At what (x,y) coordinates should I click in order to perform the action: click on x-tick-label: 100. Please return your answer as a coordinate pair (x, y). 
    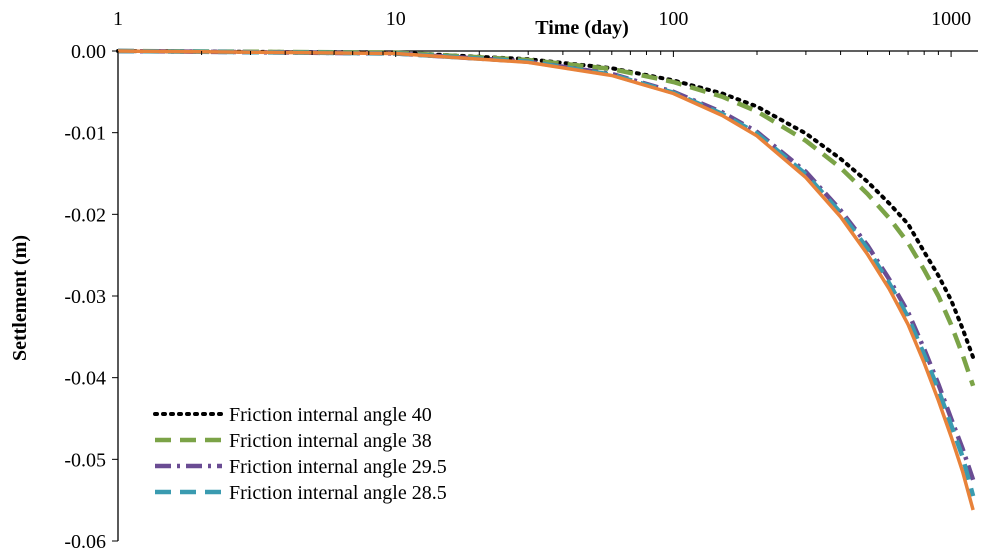
    Looking at the image, I should click on (673, 19).